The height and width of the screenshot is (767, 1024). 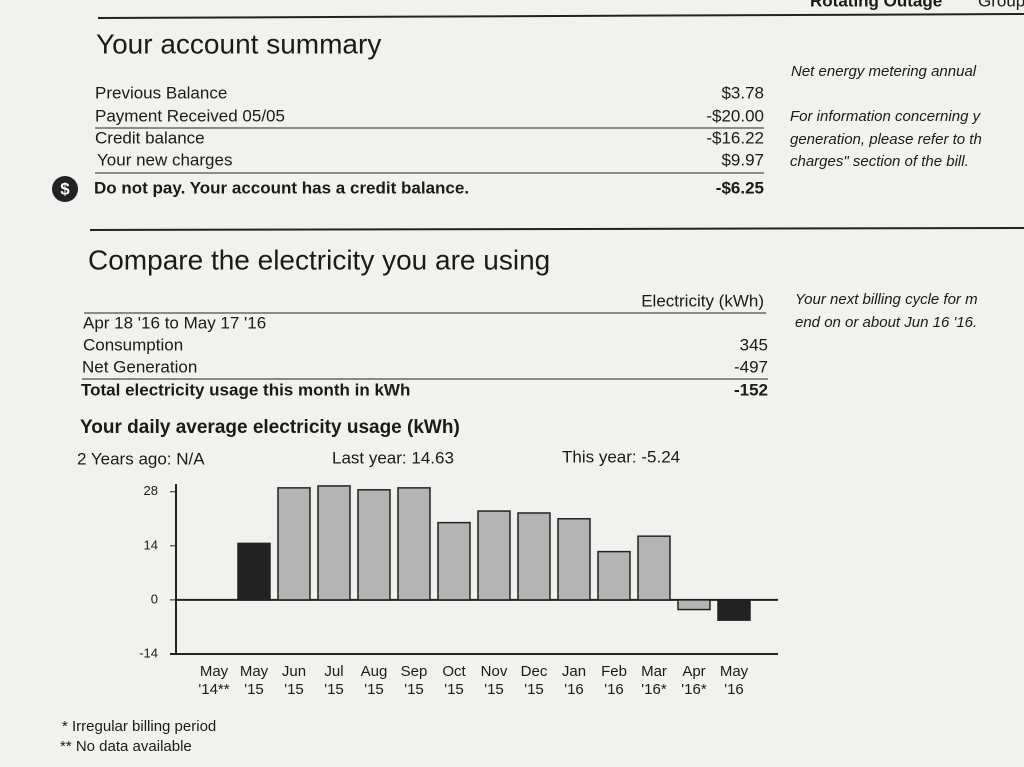 What do you see at coordinates (133, 344) in the screenshot?
I see `row-label: Consumption` at bounding box center [133, 344].